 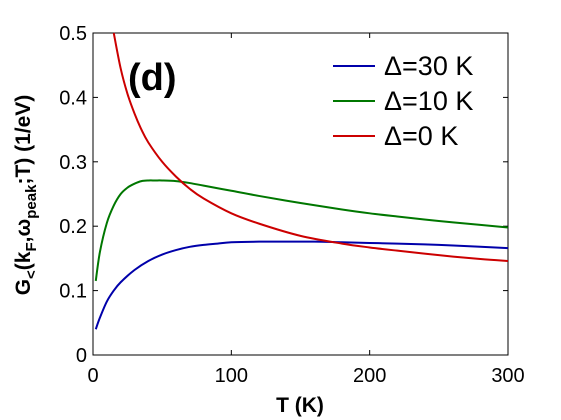 What do you see at coordinates (369, 376) in the screenshot?
I see `x-tick-label: 200` at bounding box center [369, 376].